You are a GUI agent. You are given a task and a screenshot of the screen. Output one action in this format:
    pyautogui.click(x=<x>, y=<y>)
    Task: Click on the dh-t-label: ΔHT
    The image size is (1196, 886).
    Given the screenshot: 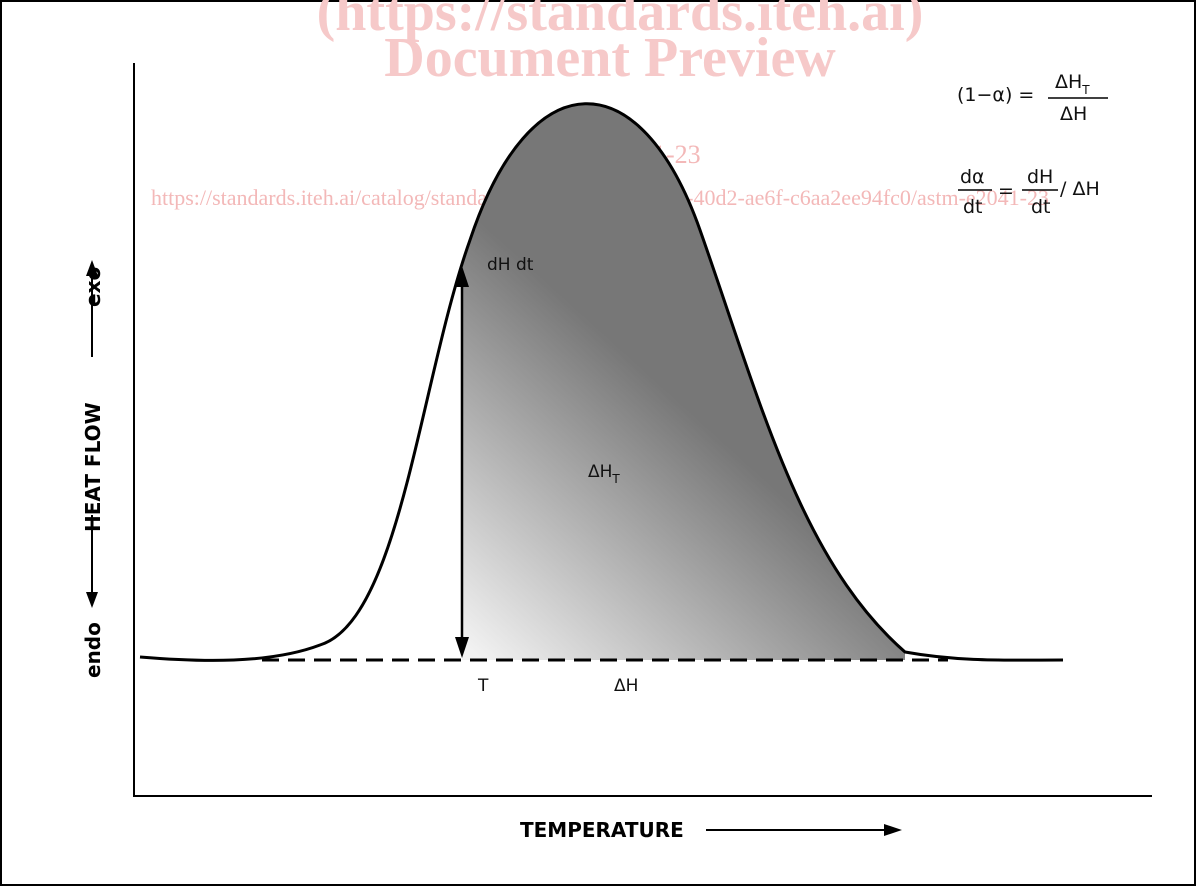 What is the action you would take?
    pyautogui.click(x=604, y=474)
    